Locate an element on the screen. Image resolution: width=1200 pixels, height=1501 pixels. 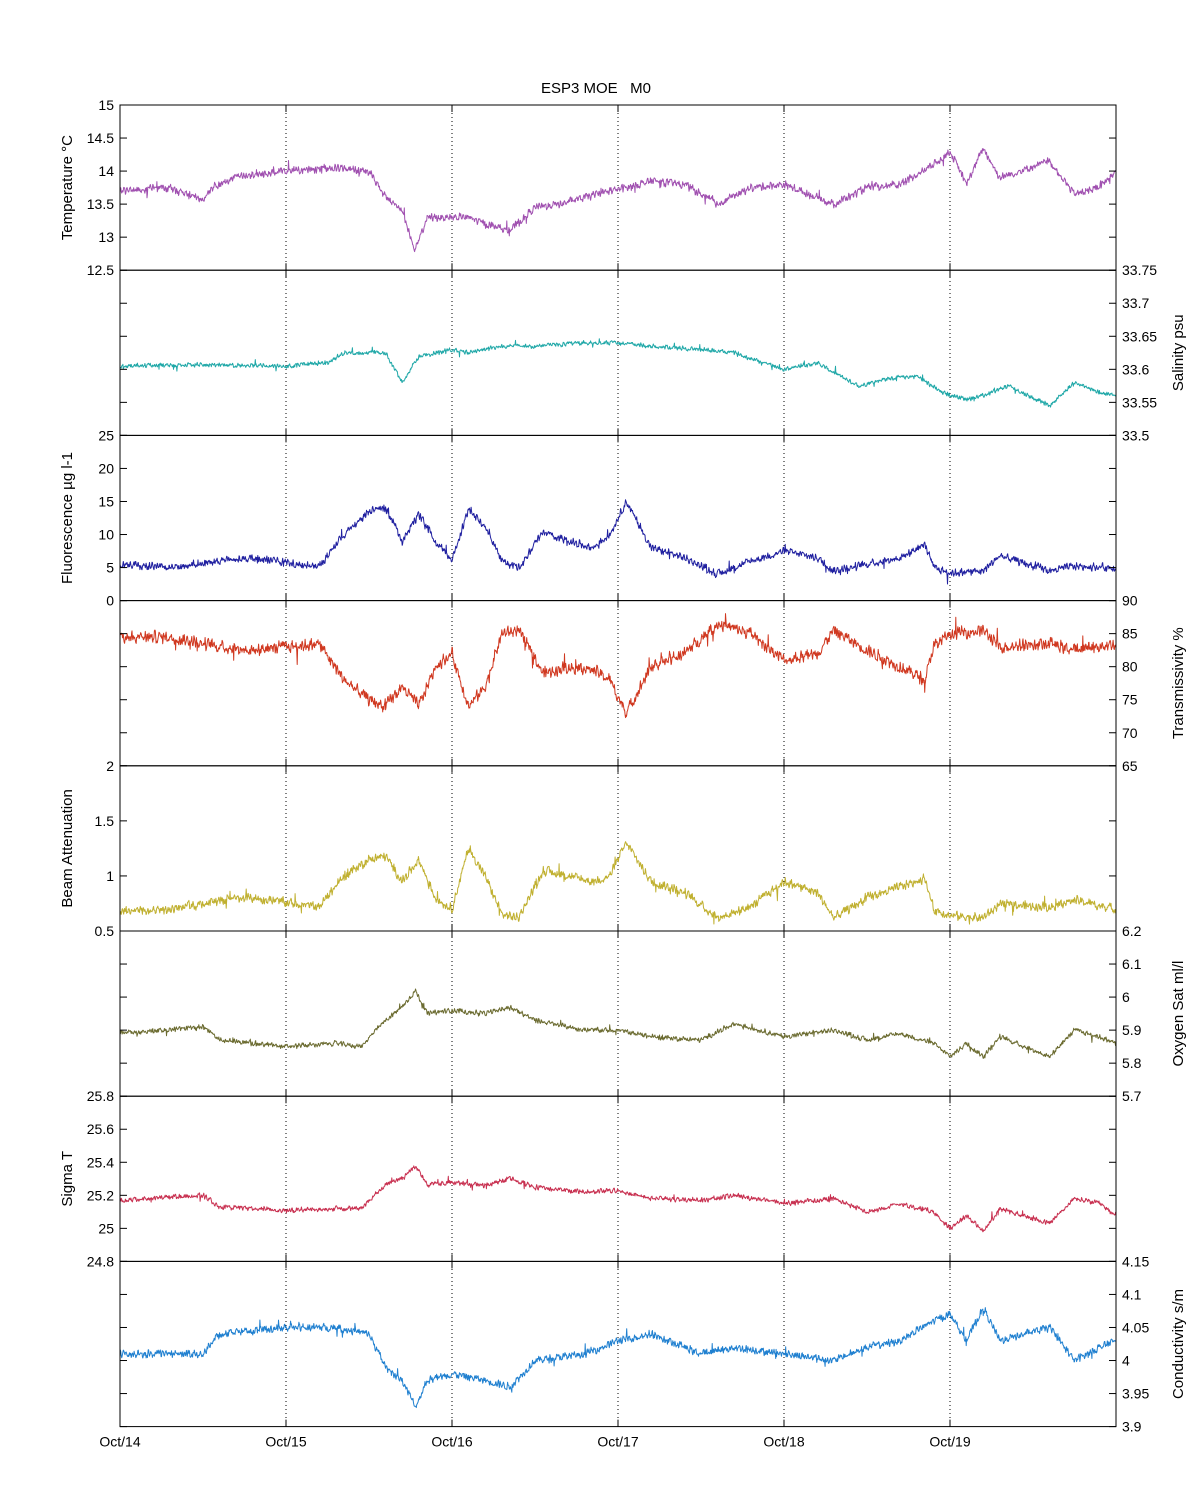
oxygen_sat-ylabel: Oxygen Sat ml/l is located at coordinates (1178, 1014).